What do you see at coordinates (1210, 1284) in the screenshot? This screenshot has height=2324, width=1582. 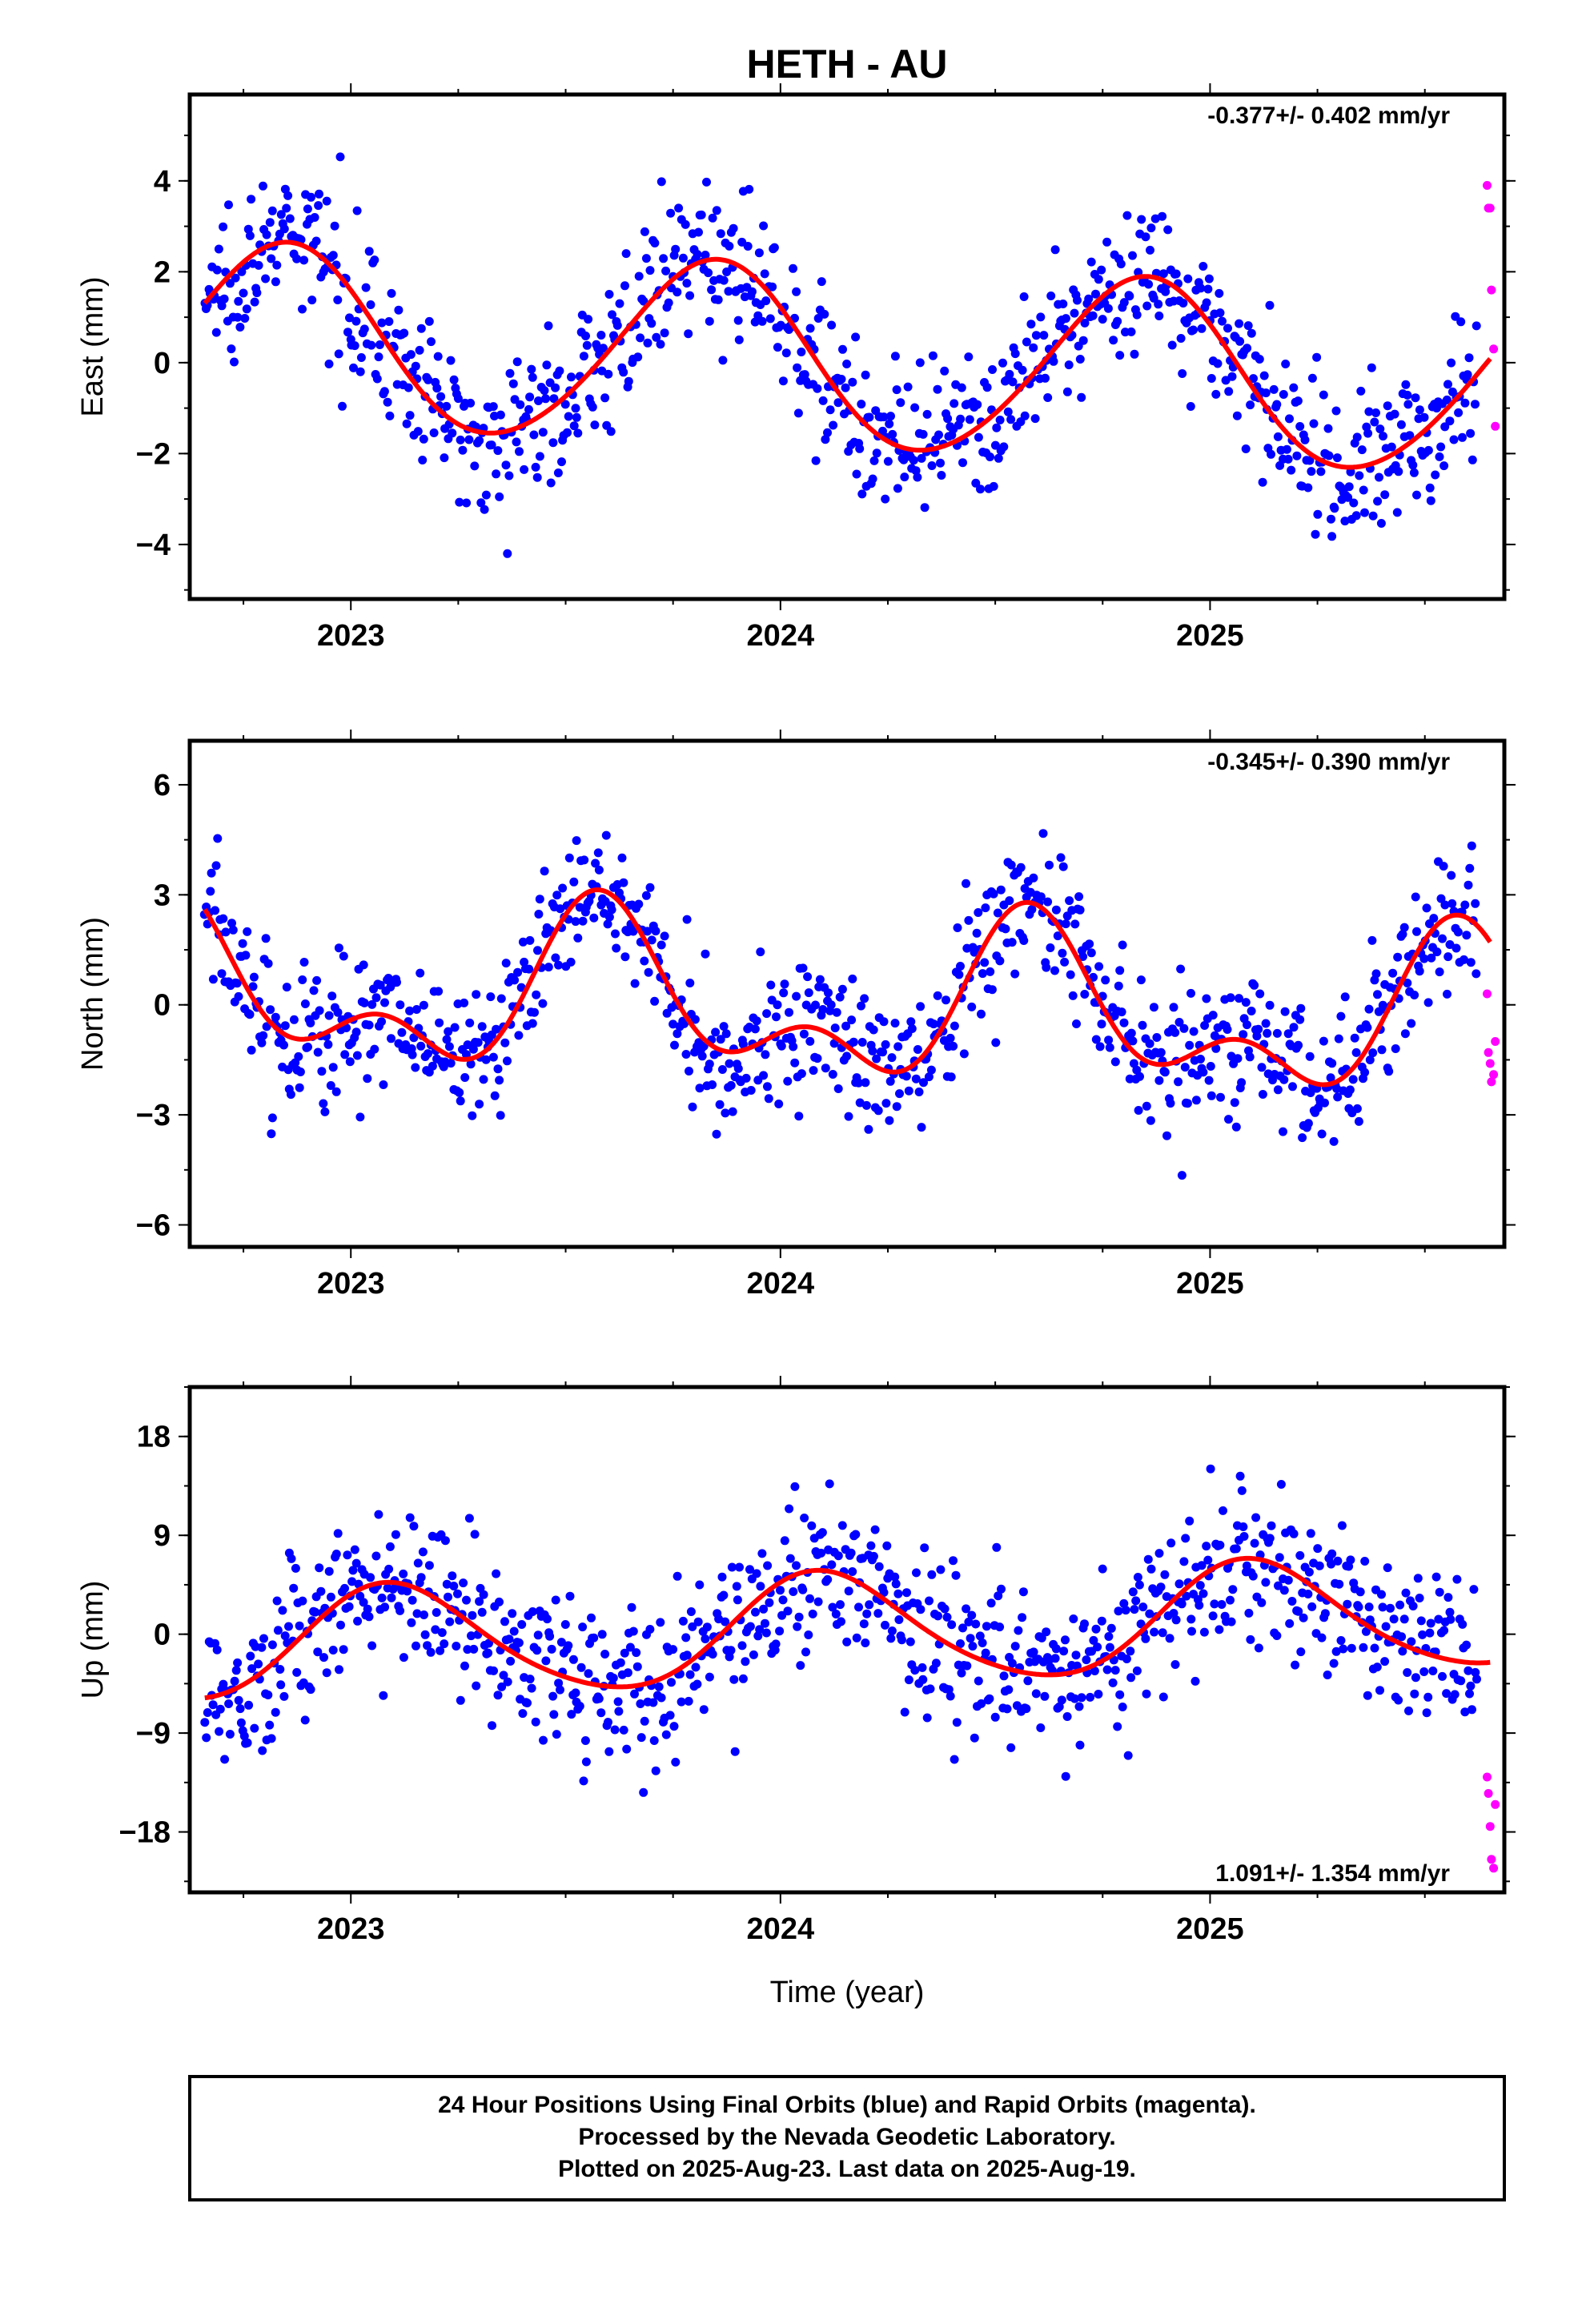 I see `x-tick-label: 2025` at bounding box center [1210, 1284].